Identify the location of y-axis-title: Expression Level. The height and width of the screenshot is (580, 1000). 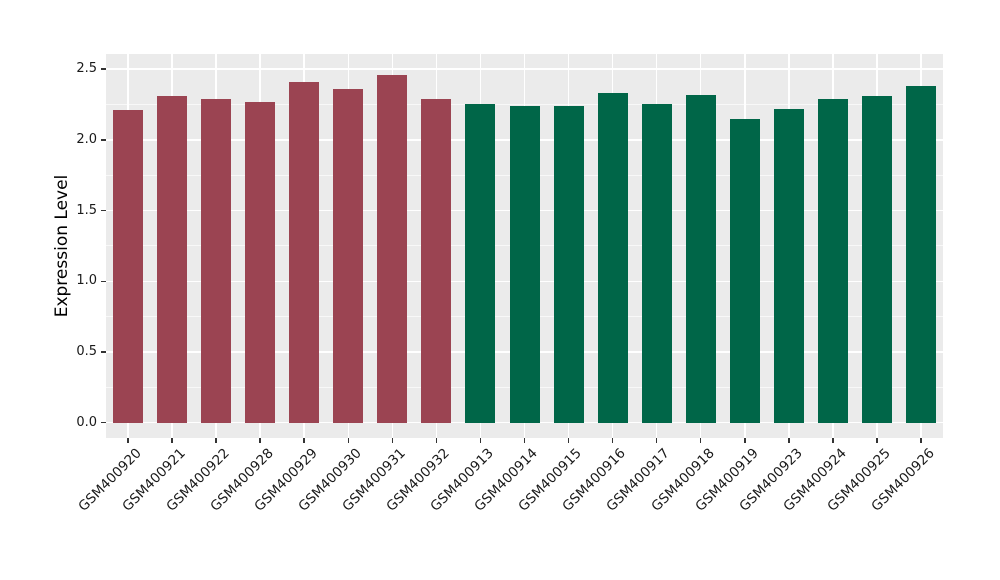
(62, 246).